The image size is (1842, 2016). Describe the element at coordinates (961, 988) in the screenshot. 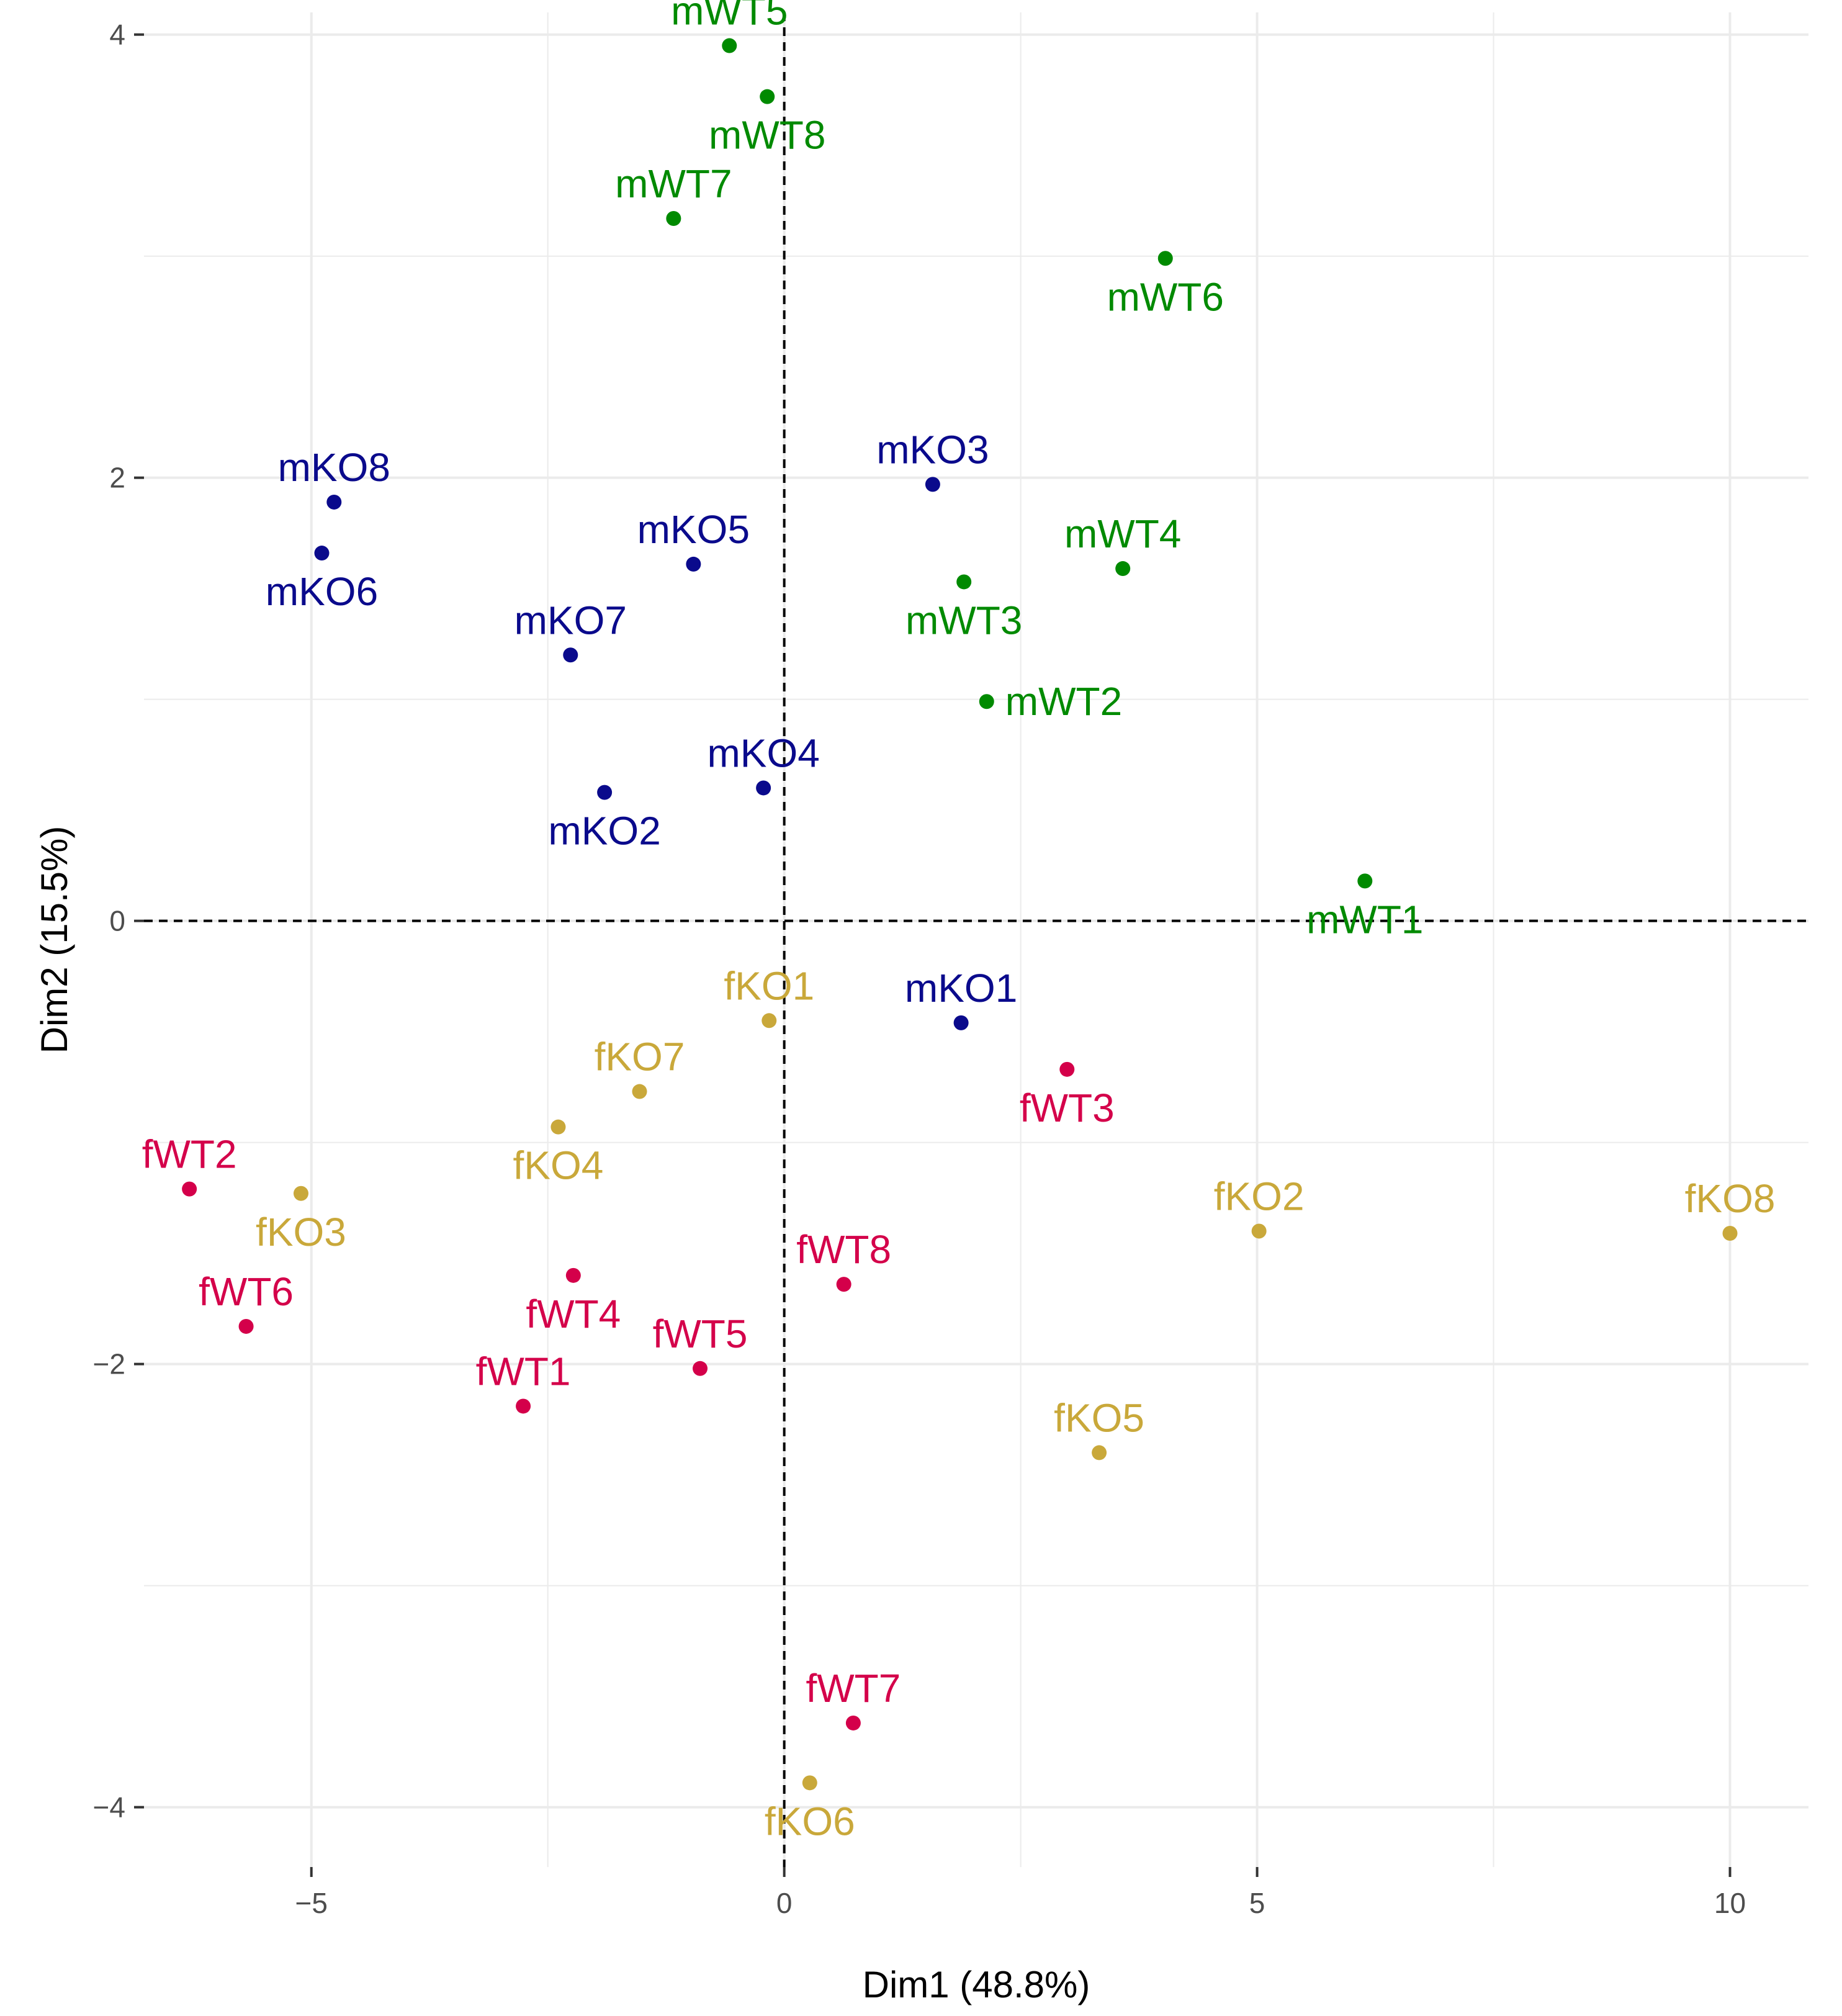

I see `point-label-mKO1: mKO1` at that location.